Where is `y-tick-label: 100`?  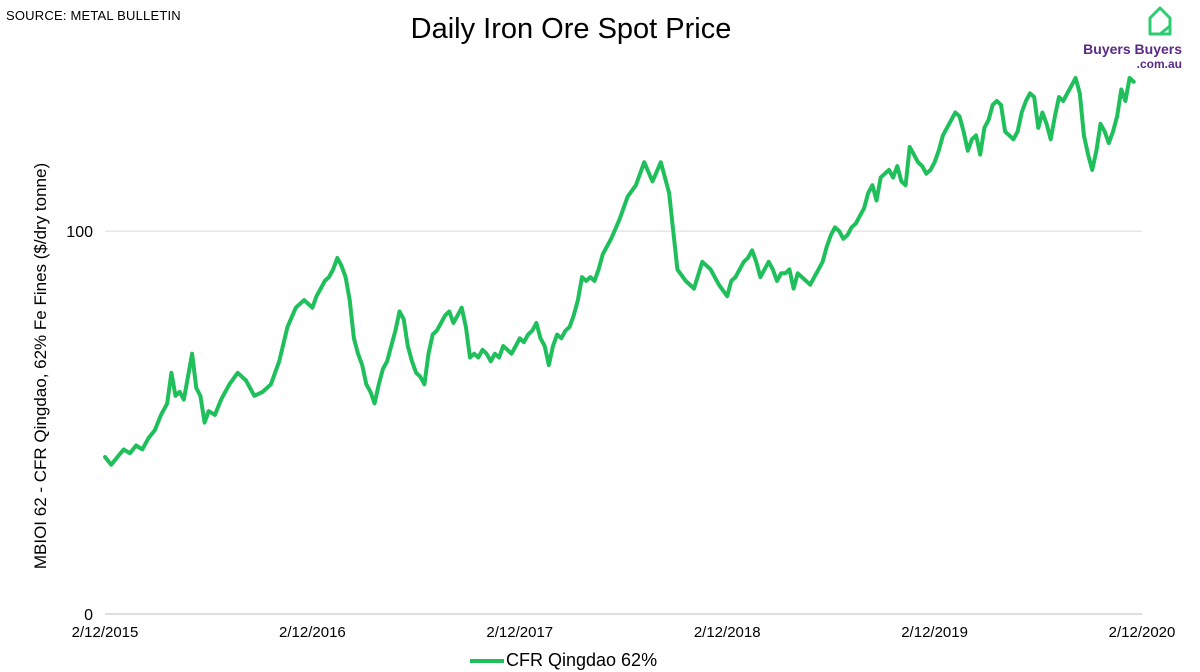
y-tick-label: 100 is located at coordinates (79, 232).